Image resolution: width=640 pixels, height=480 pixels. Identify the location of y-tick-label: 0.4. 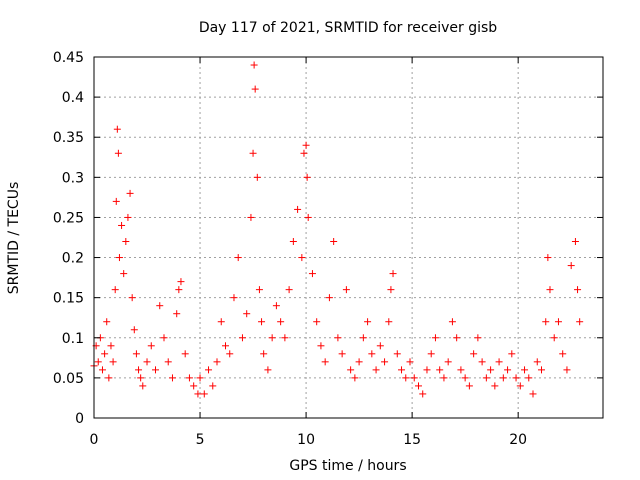
(73, 98).